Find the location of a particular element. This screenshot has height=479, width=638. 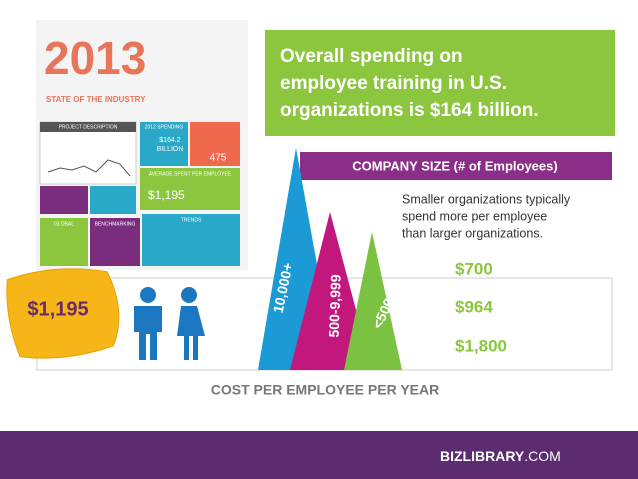

panel-label: PROJECT DESCRIPTION is located at coordinates (88, 127).